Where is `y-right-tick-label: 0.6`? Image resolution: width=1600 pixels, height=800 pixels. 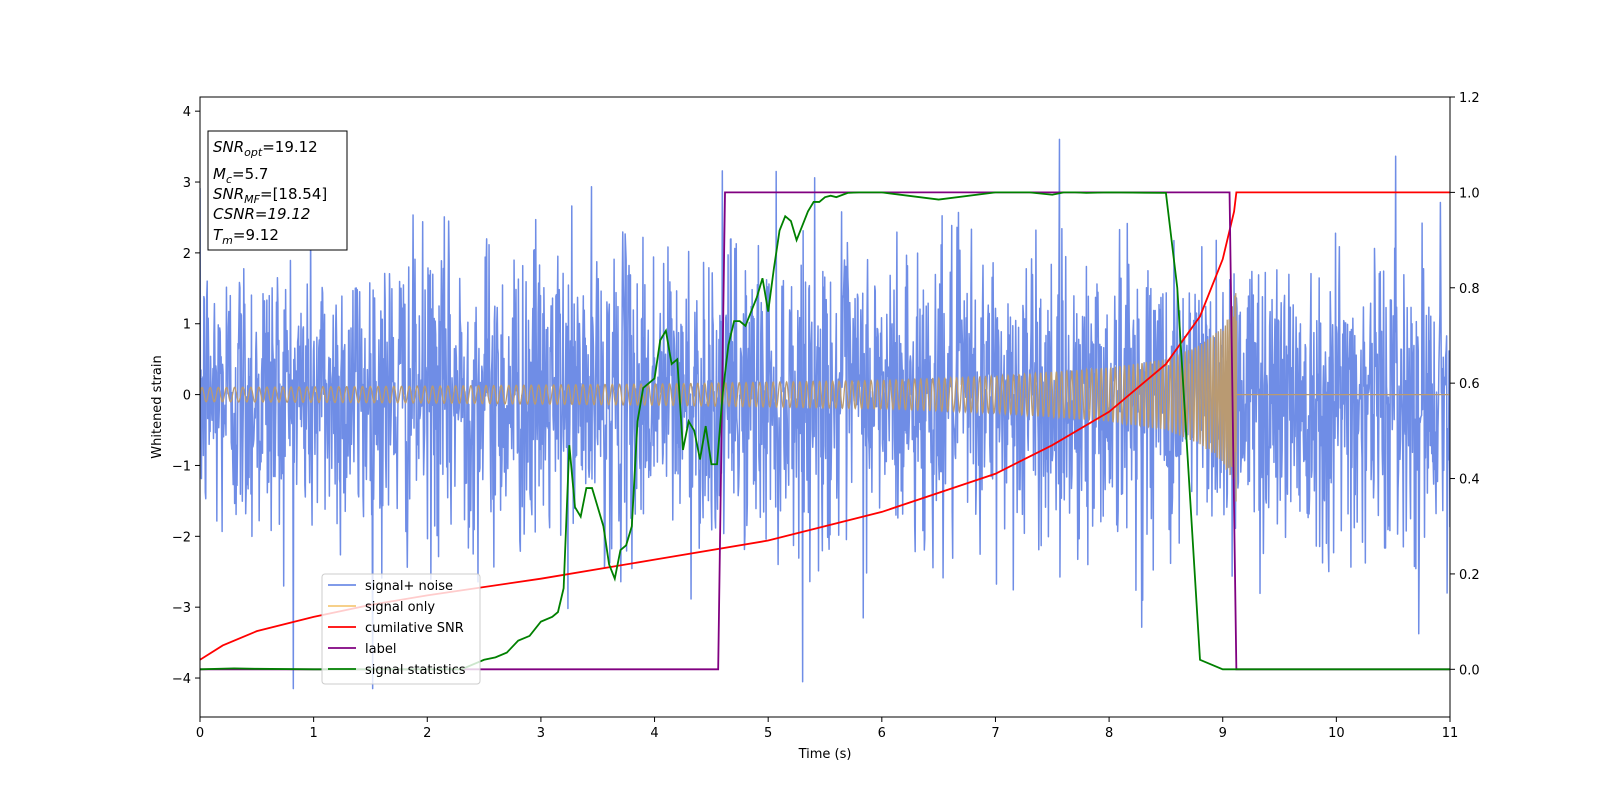
y-right-tick-label: 0.6 is located at coordinates (1469, 384).